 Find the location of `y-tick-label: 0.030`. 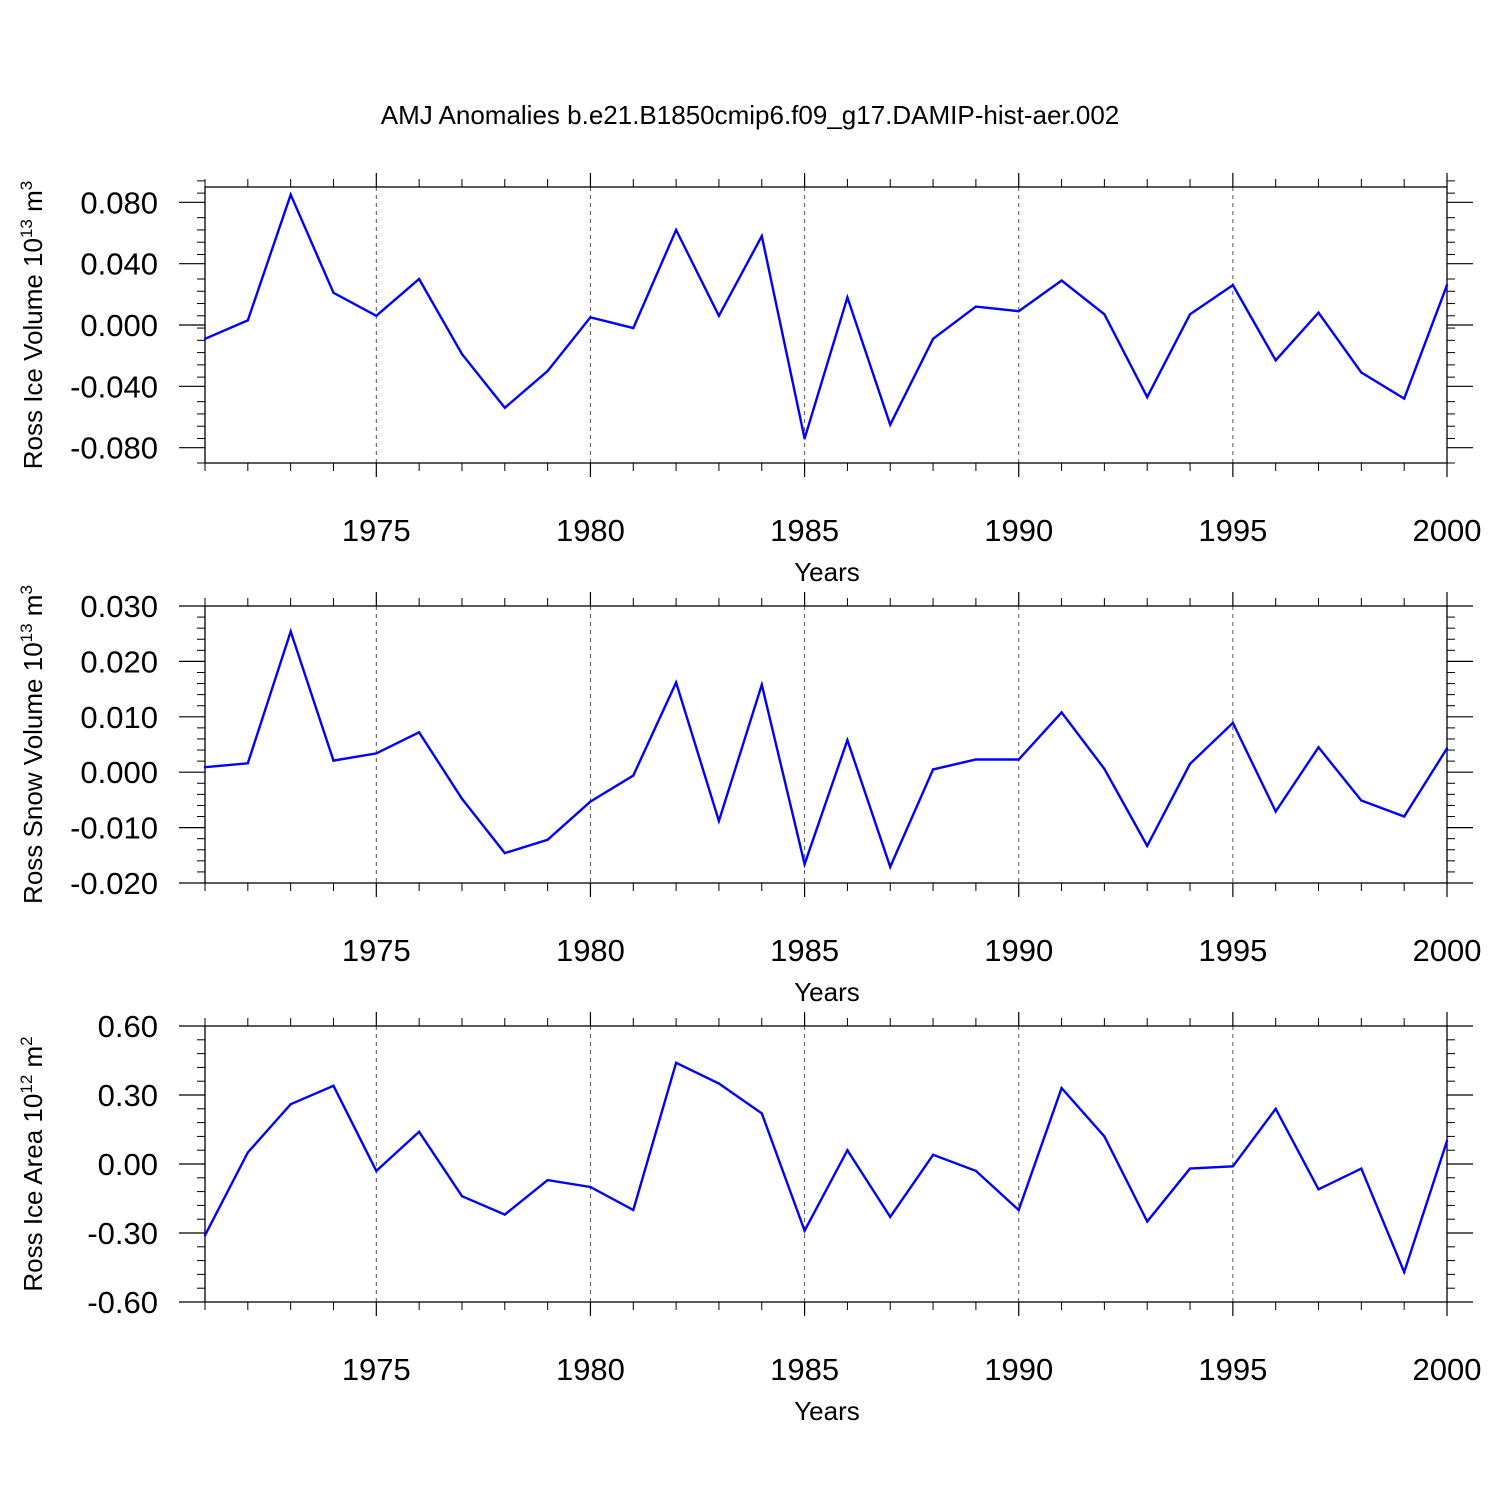

y-tick-label: 0.030 is located at coordinates (119, 606).